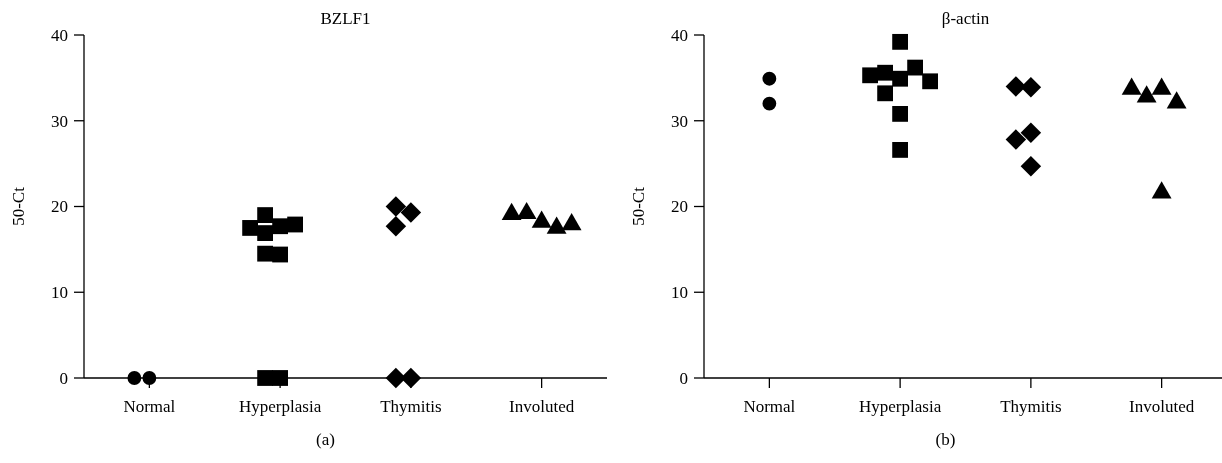  I want to click on chart-title: β-actin, so click(965, 18).